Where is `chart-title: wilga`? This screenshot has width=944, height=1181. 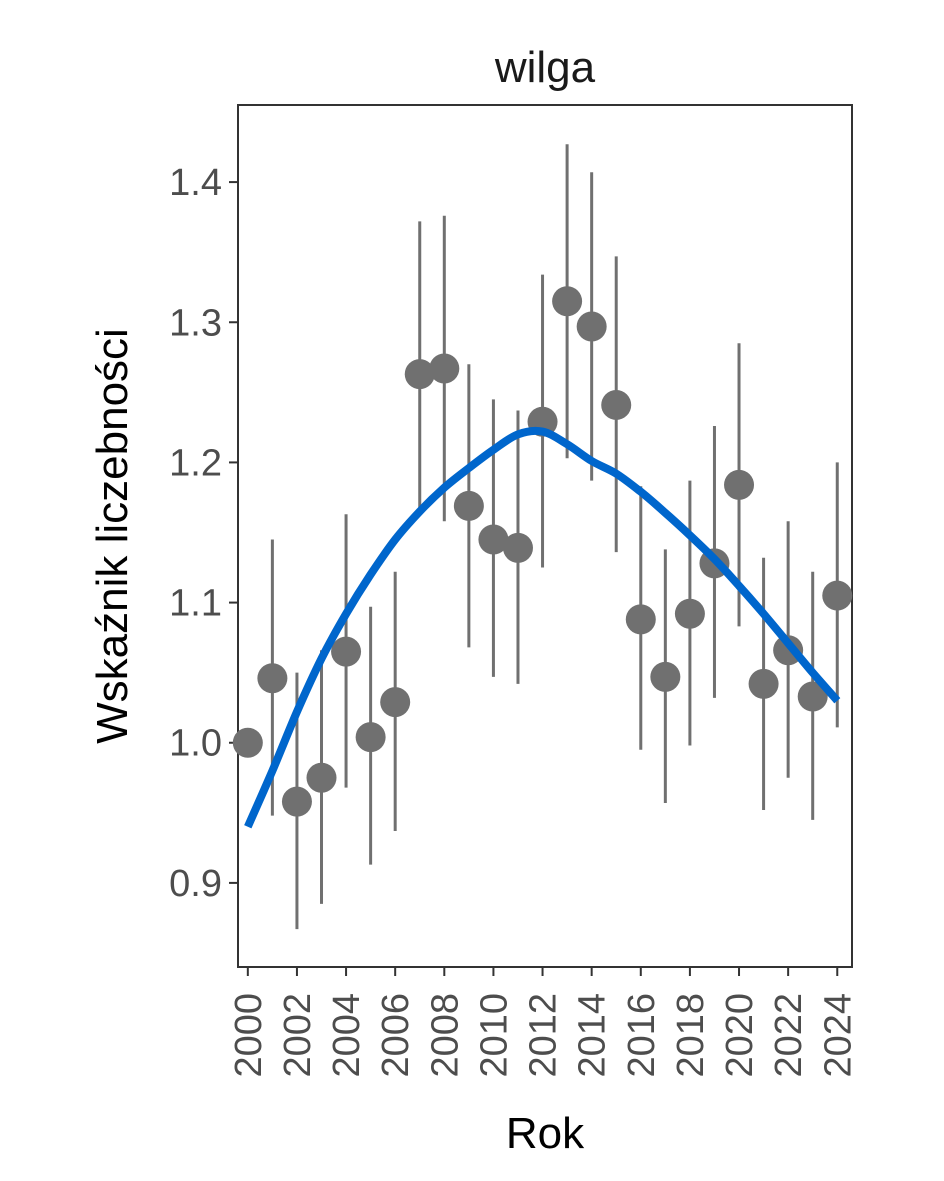
chart-title: wilga is located at coordinates (545, 67).